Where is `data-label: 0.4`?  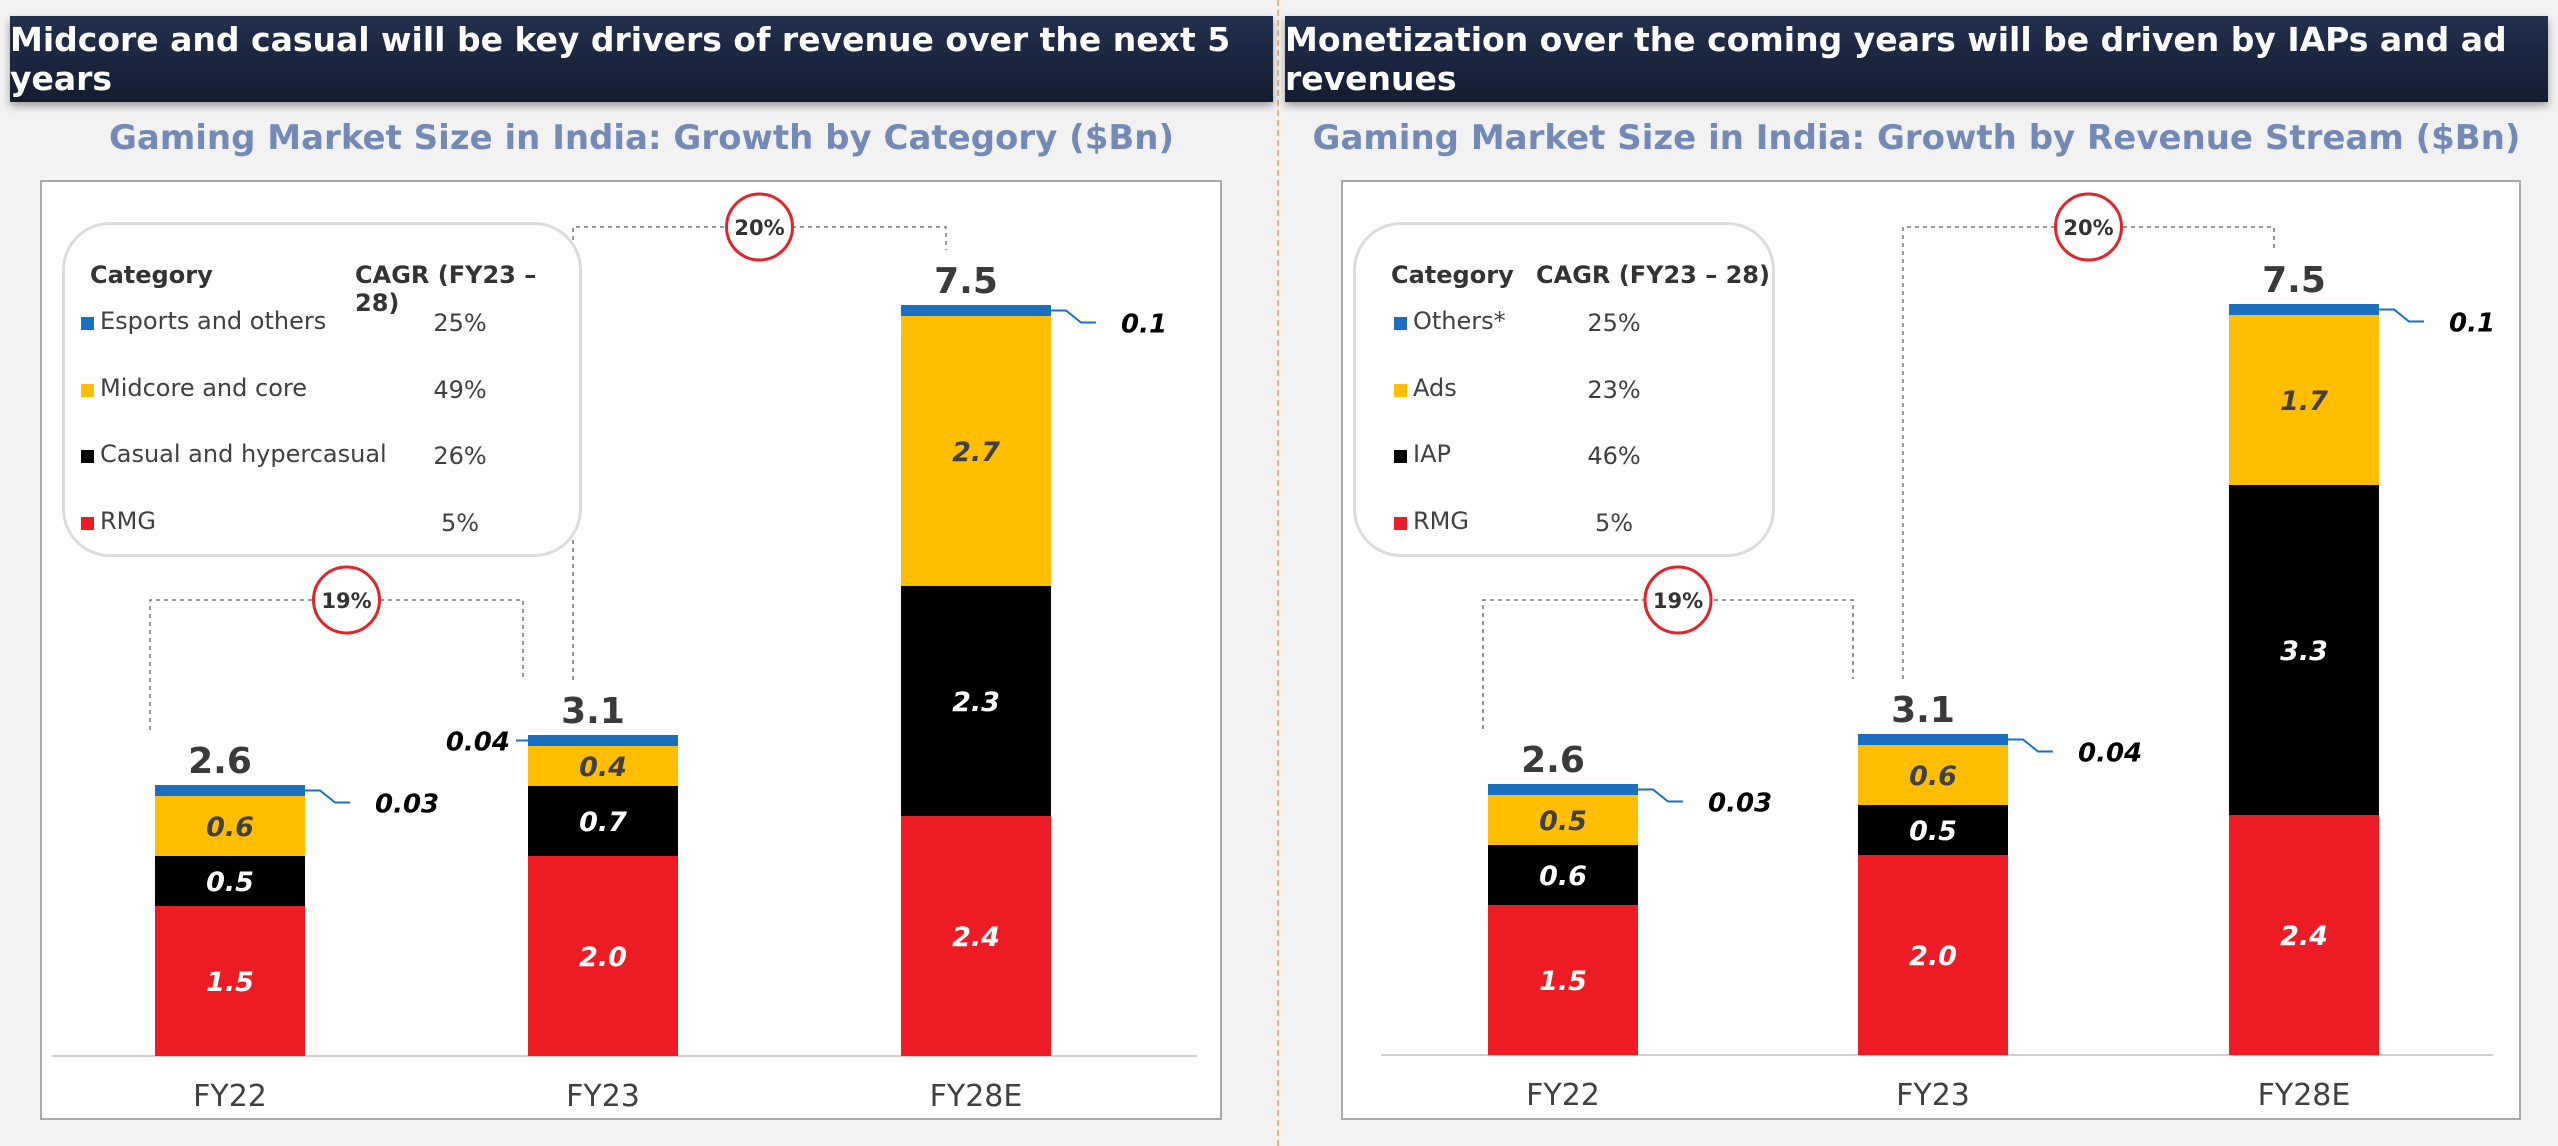
data-label: 0.4 is located at coordinates (603, 767).